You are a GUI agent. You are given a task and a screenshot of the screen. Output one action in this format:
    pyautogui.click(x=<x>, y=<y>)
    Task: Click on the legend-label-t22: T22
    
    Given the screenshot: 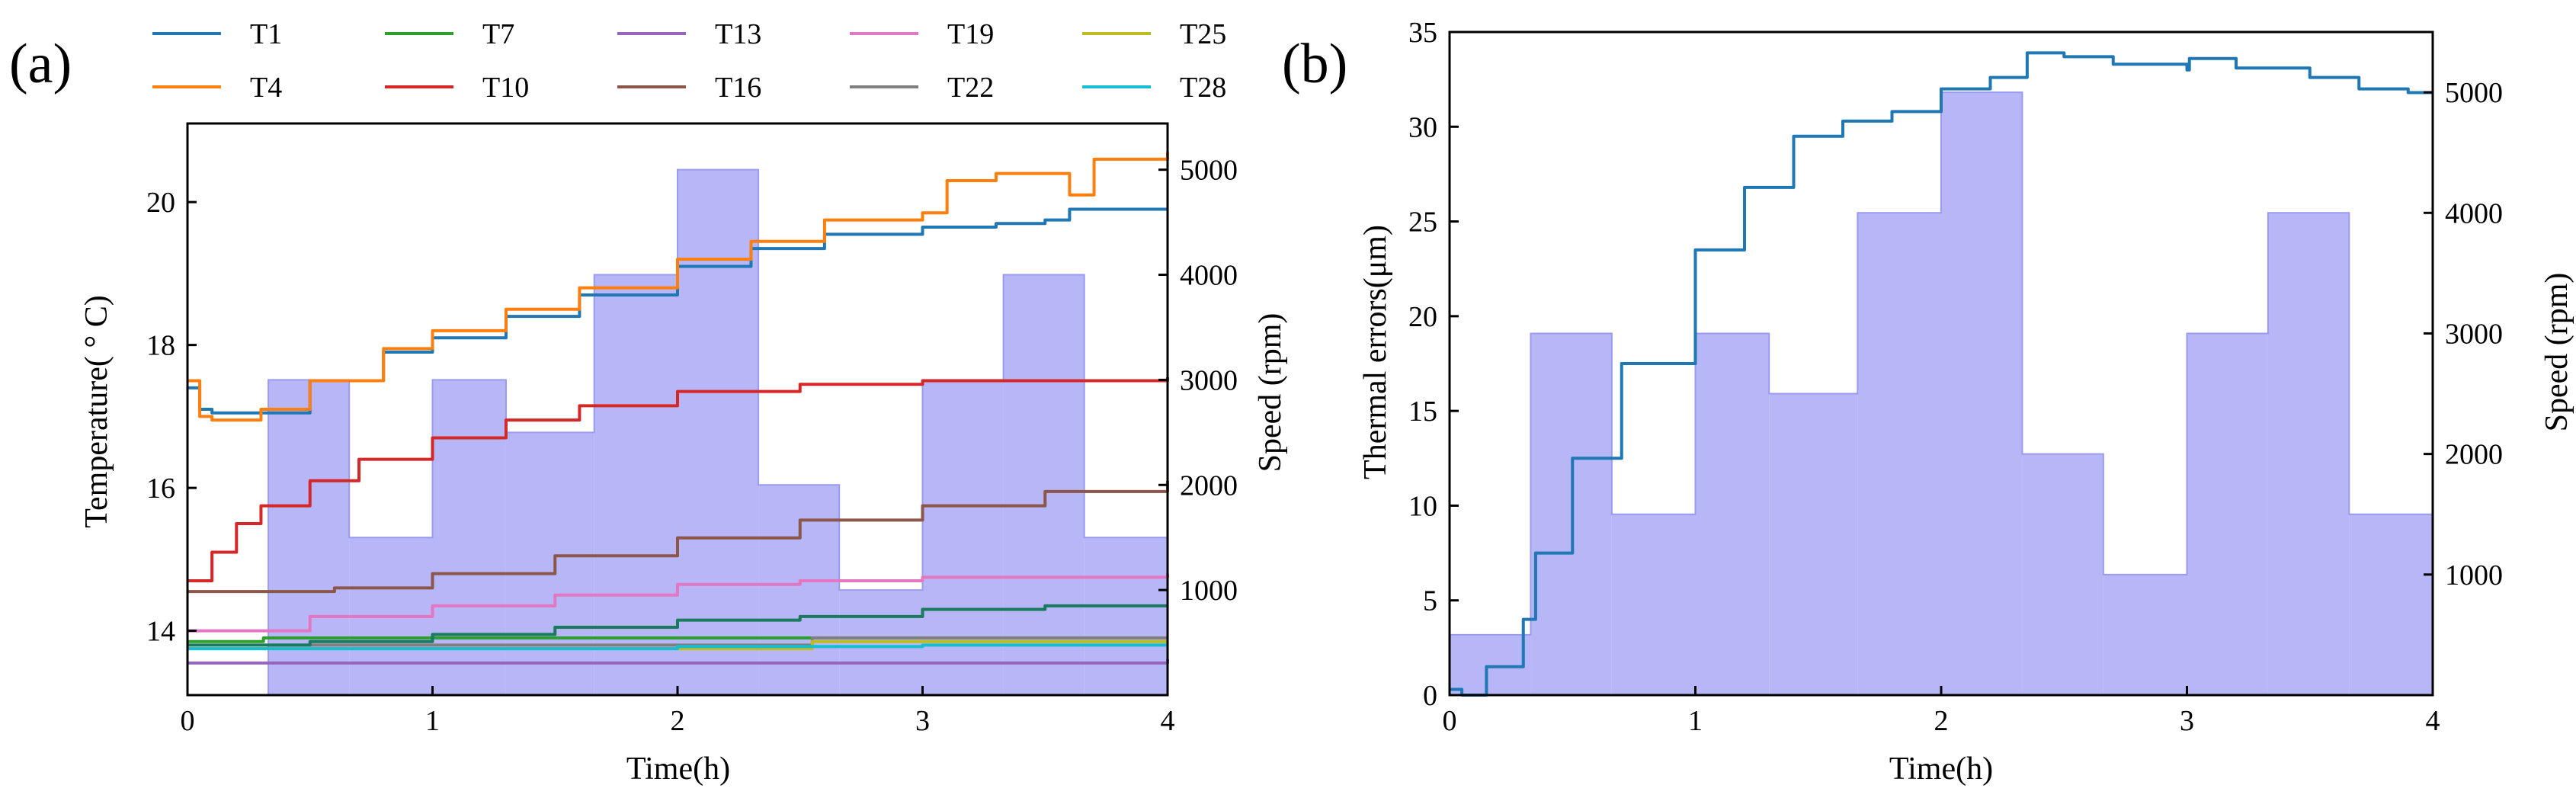 What is the action you would take?
    pyautogui.click(x=970, y=88)
    